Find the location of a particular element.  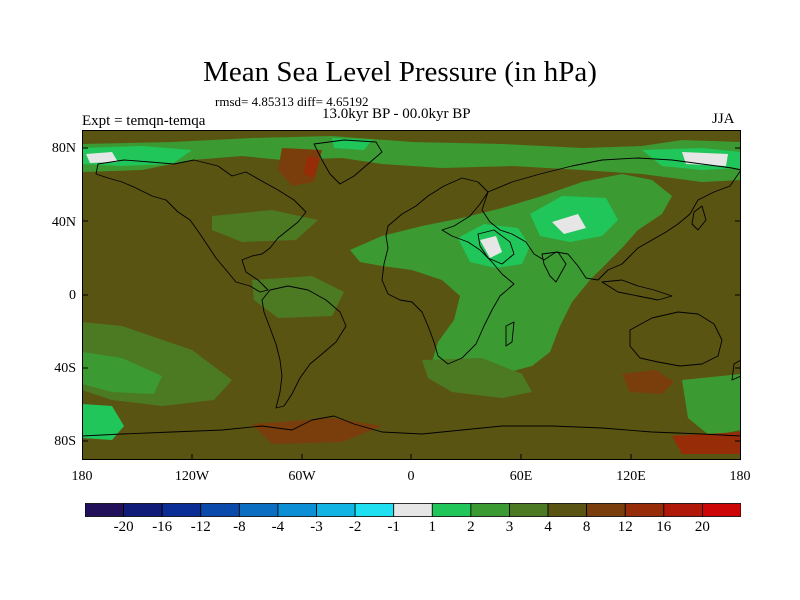

period-subtitle: 13.0kyr BP - 00.0kyr BP is located at coordinates (396, 114).